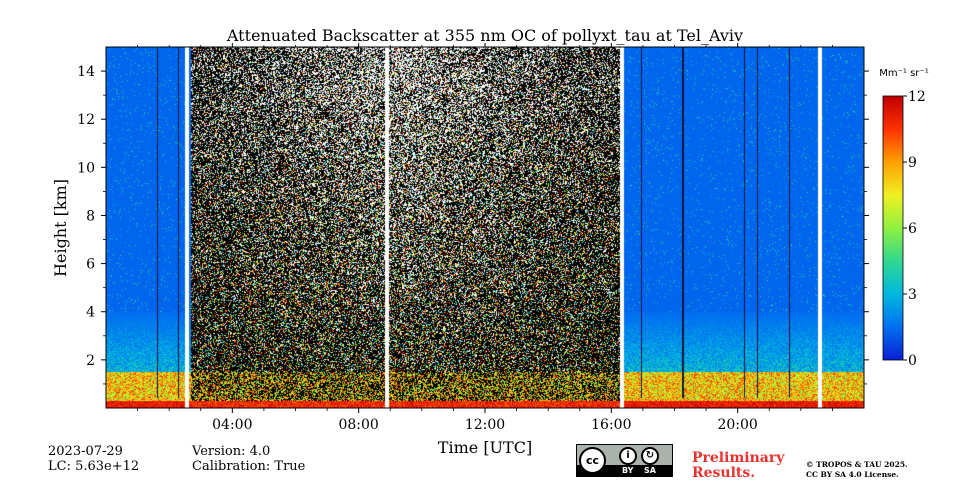 Image resolution: width=960 pixels, height=481 pixels. Describe the element at coordinates (60, 228) in the screenshot. I see `y-axis-label: Height [km]` at that location.